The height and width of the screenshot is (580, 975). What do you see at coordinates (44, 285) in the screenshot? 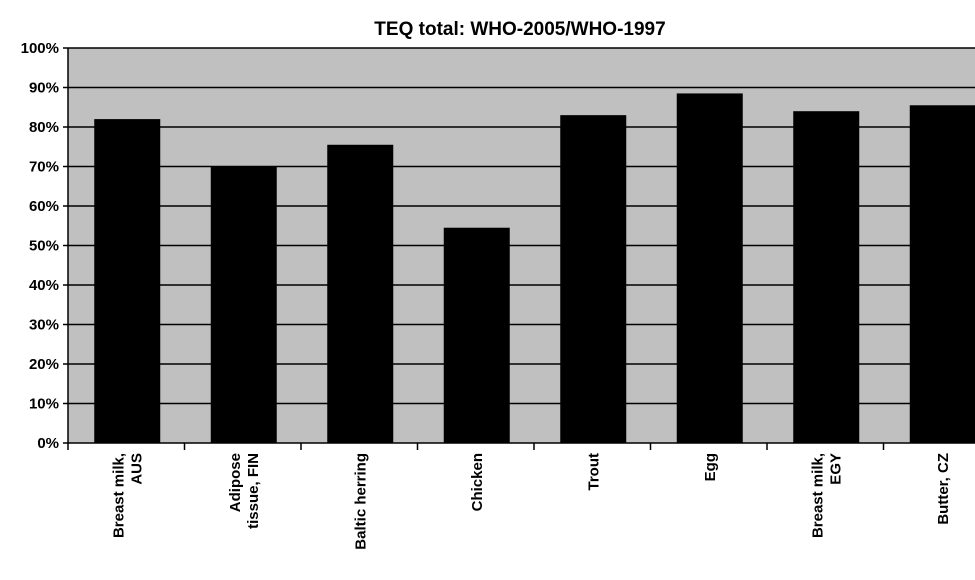
I see `y-tick-label: 40%` at bounding box center [44, 285].